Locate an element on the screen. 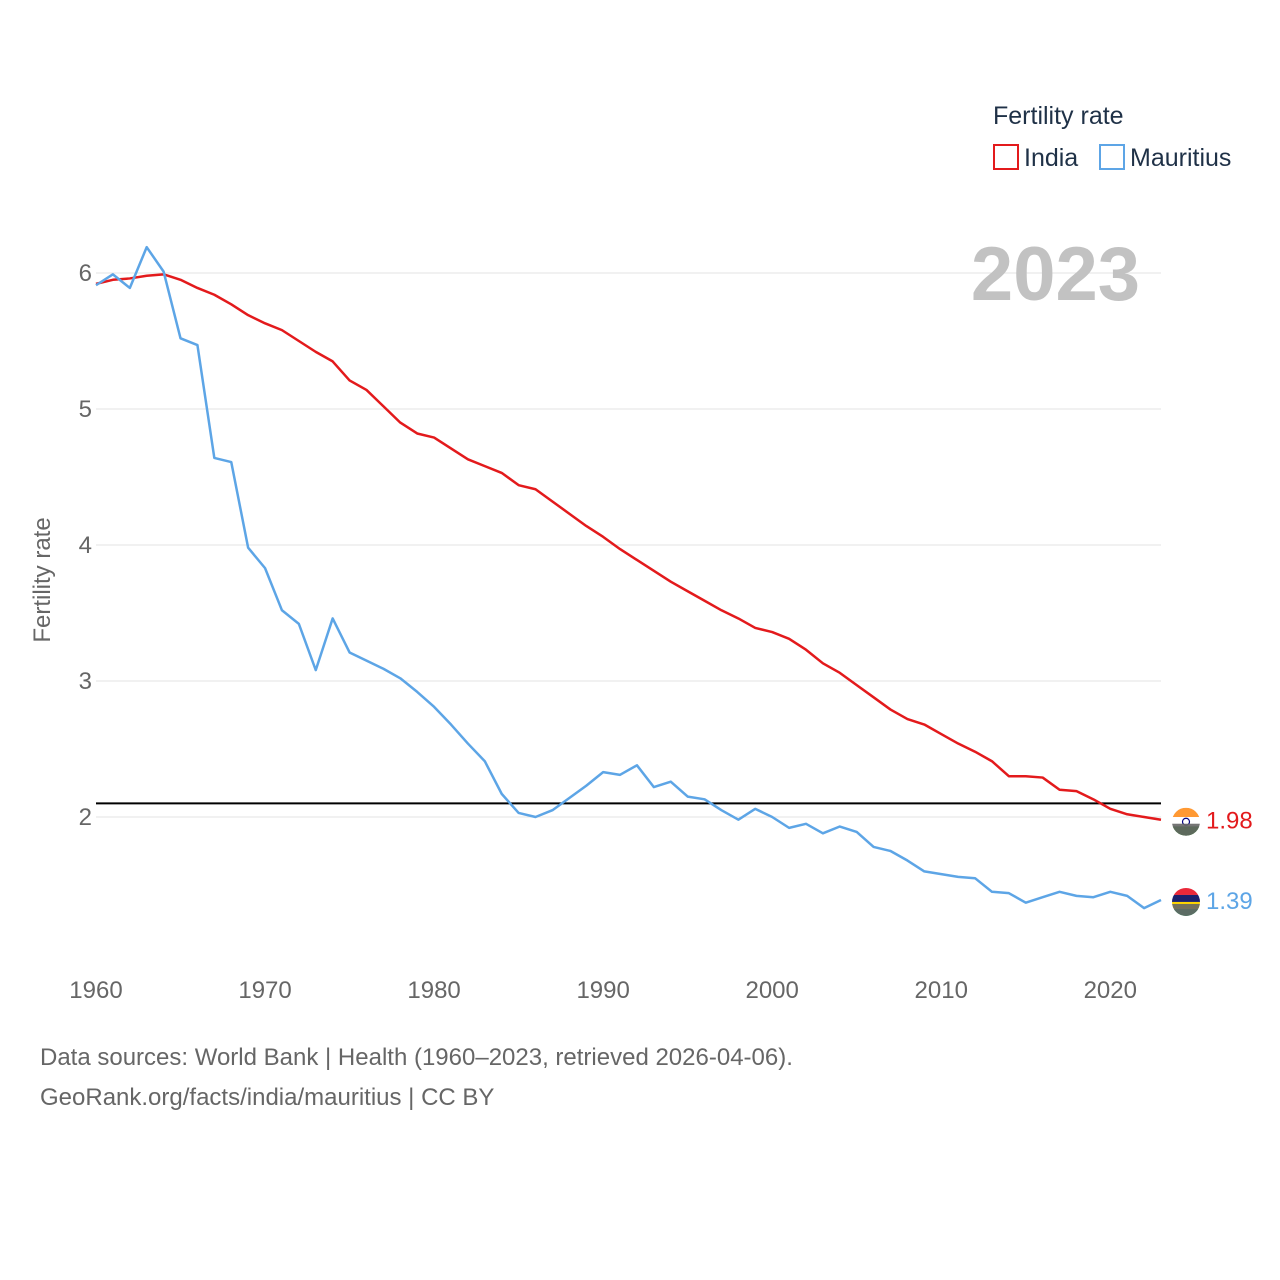 This screenshot has width=1280, height=1280. legend-label-india: India is located at coordinates (1051, 158).